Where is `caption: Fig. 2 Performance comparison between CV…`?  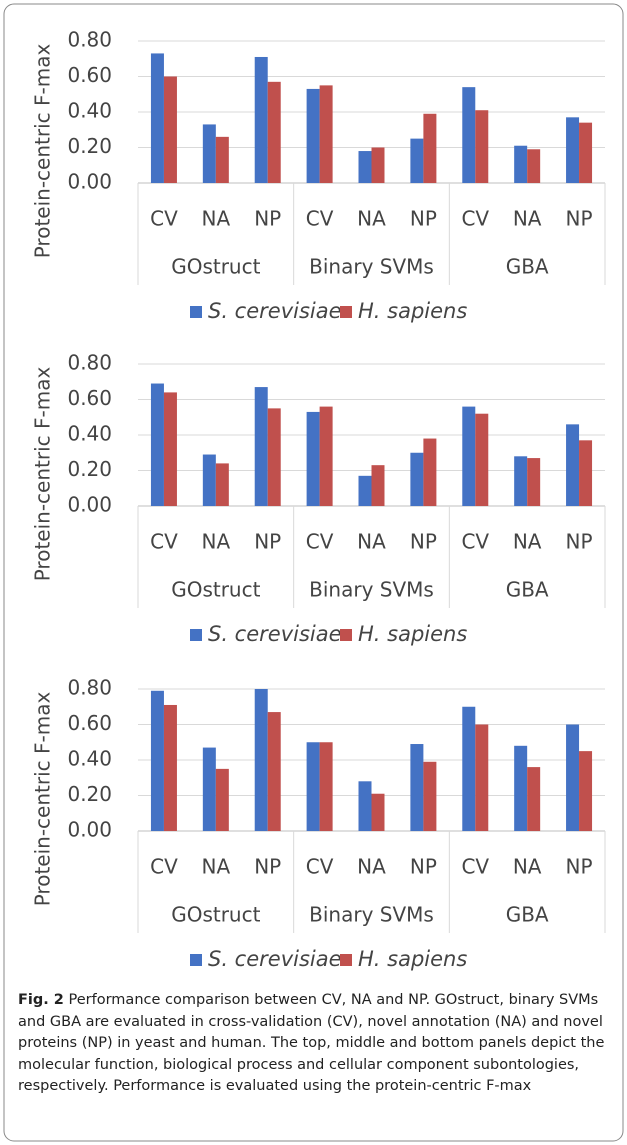 caption: Fig. 2 Performance comparison between CV… is located at coordinates (314, 1044).